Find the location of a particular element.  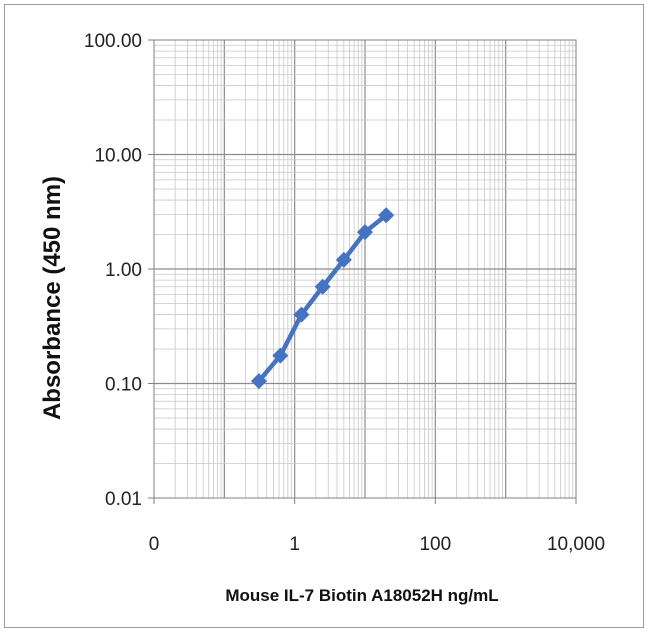

x-tick-label: 0 is located at coordinates (154, 544).